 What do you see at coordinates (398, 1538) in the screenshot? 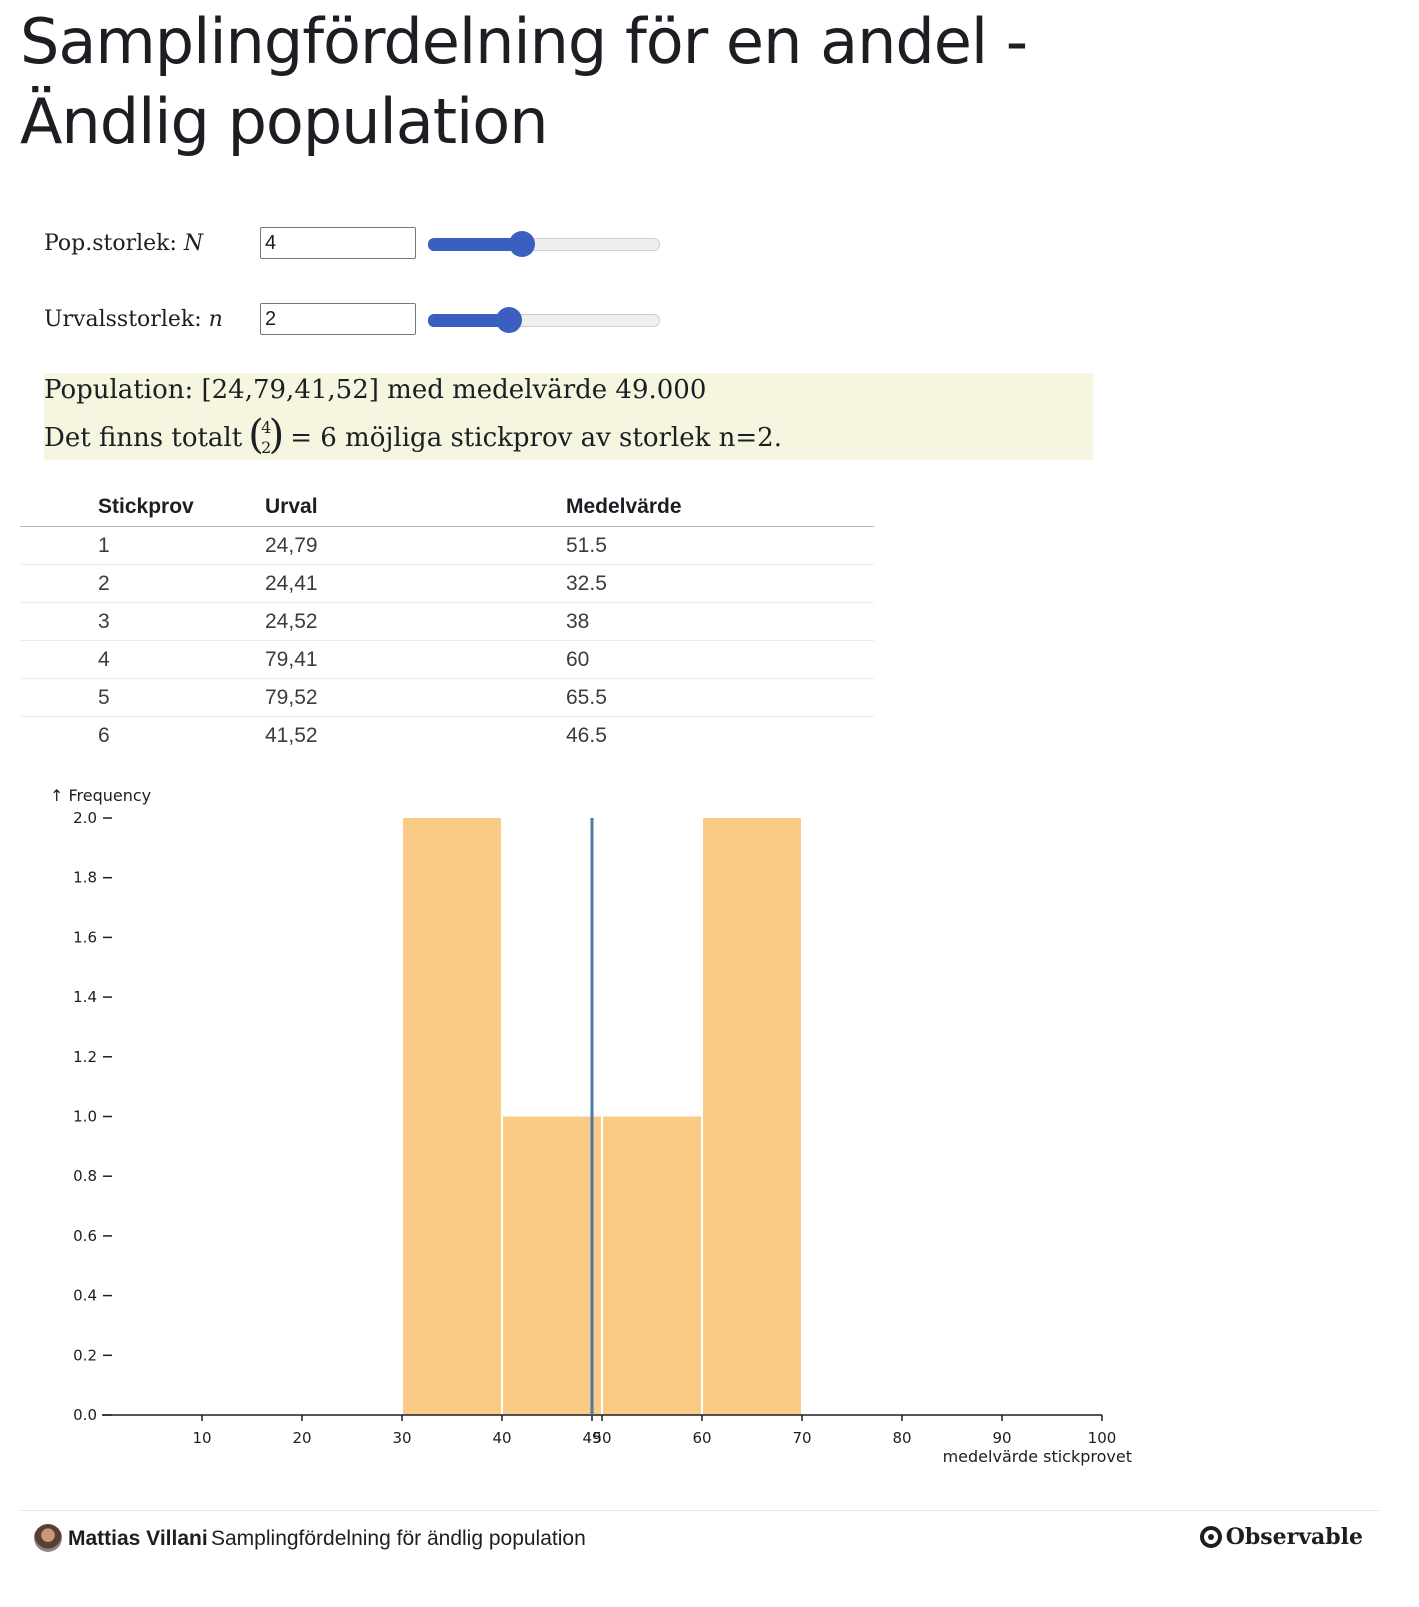
I see `notebook-title: Samplingfördelning för ändlig population` at bounding box center [398, 1538].